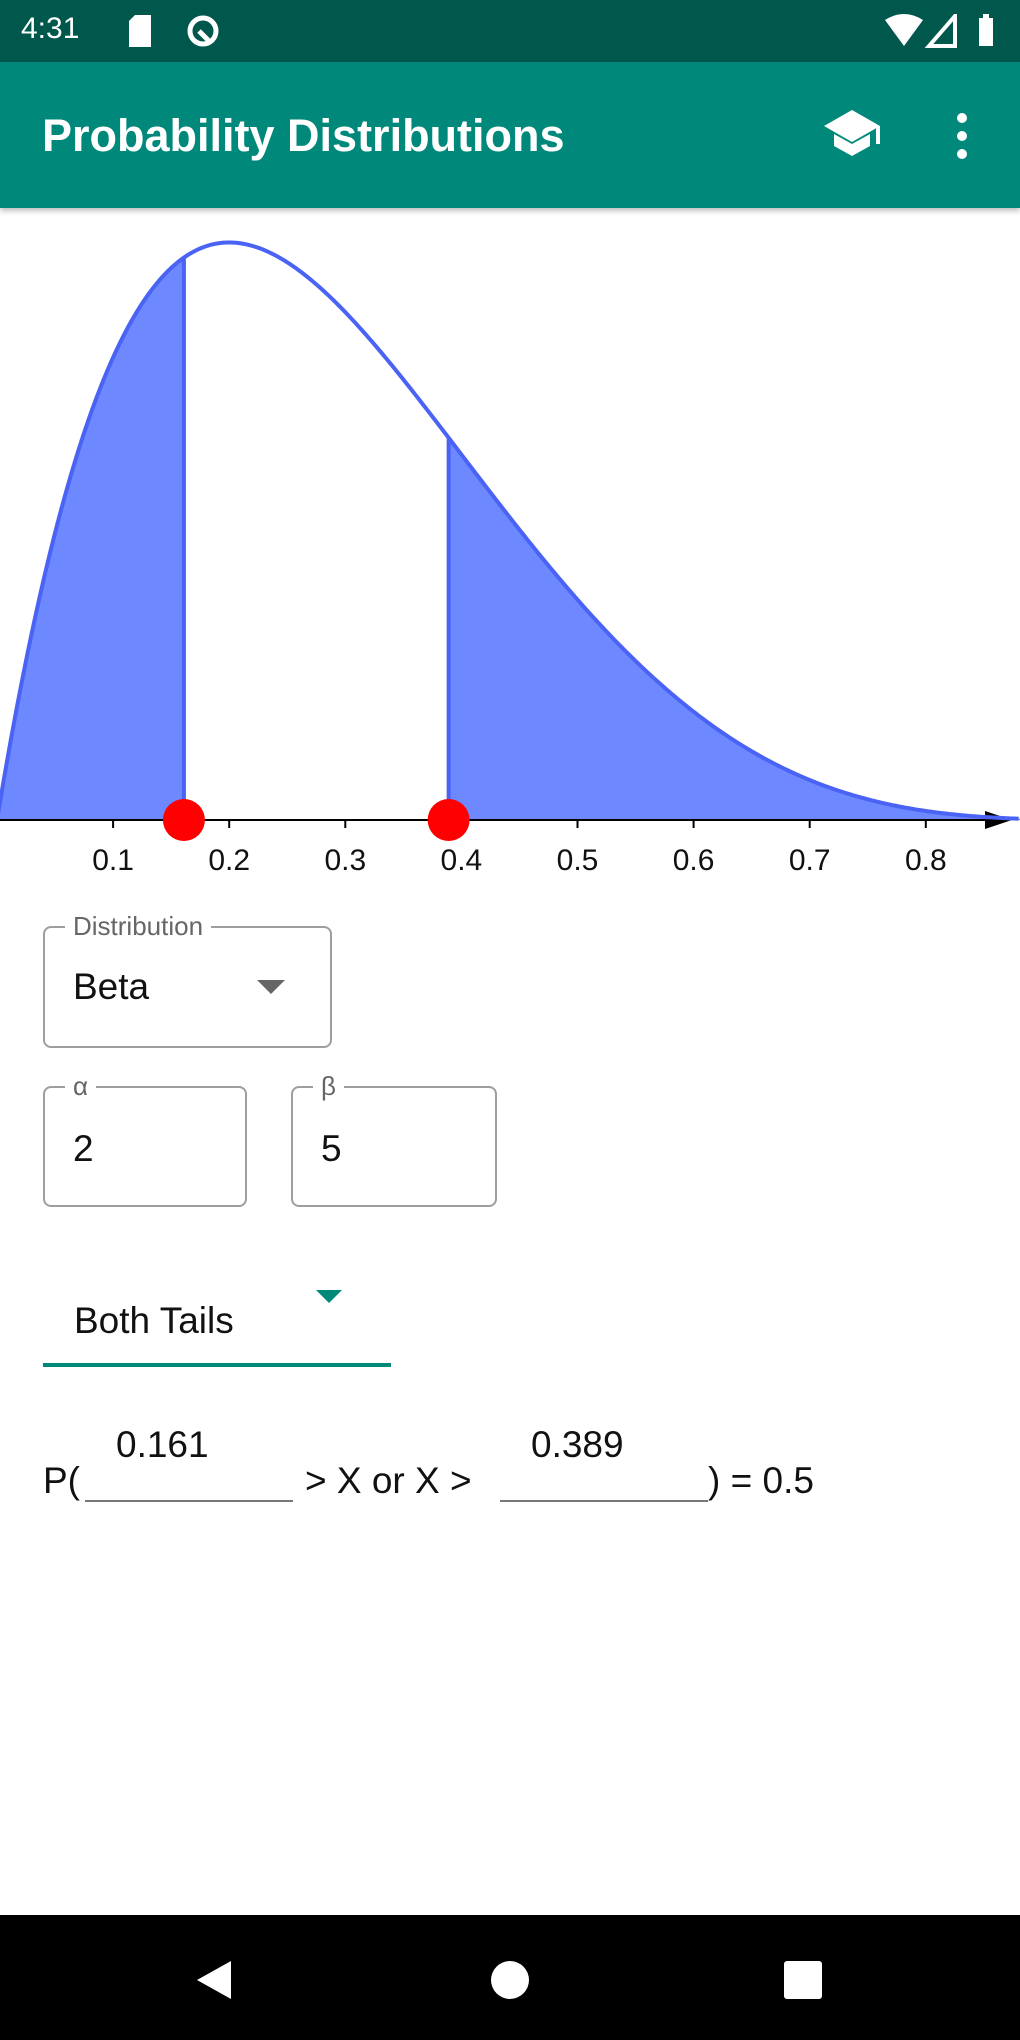  Describe the element at coordinates (229, 860) in the screenshot. I see `x-tick-label: 0.2` at that location.